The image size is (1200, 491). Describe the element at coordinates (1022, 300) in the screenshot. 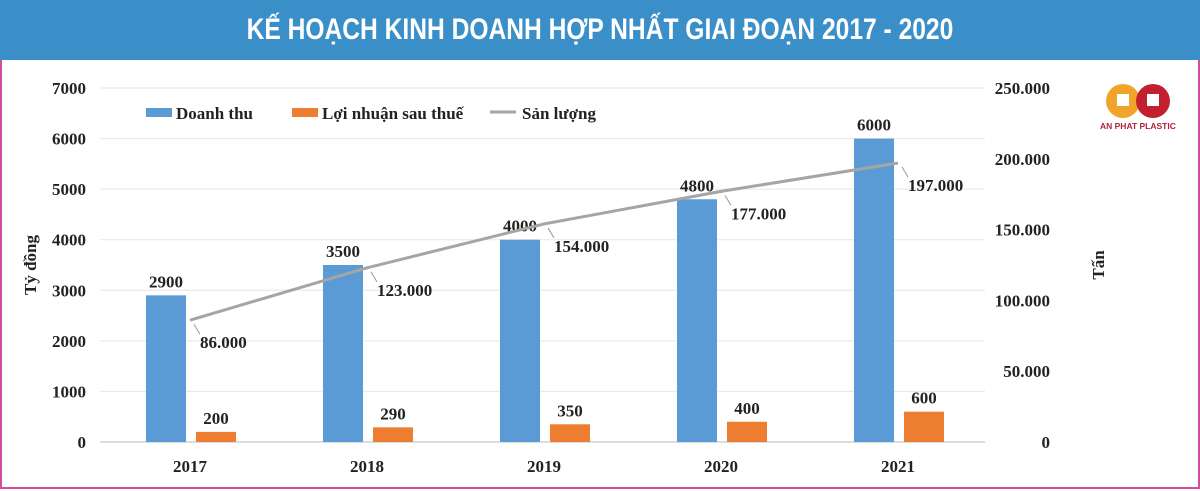

I see `y2-tick-label: 100.000` at that location.